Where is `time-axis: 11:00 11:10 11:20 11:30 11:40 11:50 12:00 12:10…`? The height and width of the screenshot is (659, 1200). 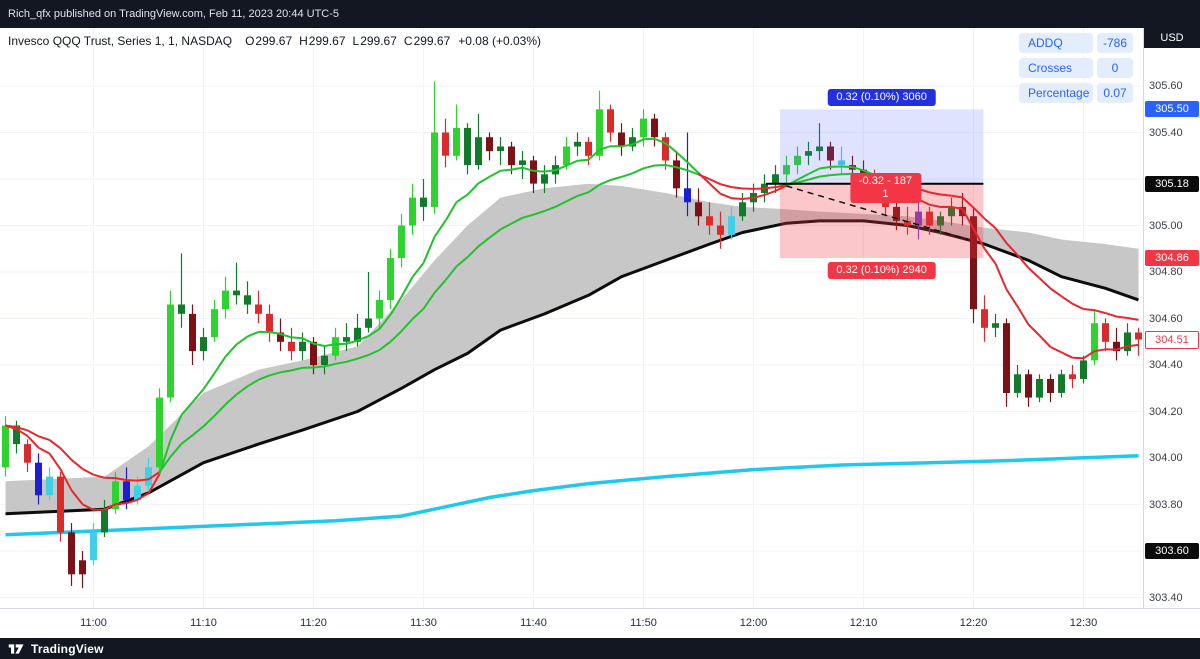 time-axis: 11:00 11:10 11:20 11:30 11:40 11:50 12:00 12:10… is located at coordinates (600, 623).